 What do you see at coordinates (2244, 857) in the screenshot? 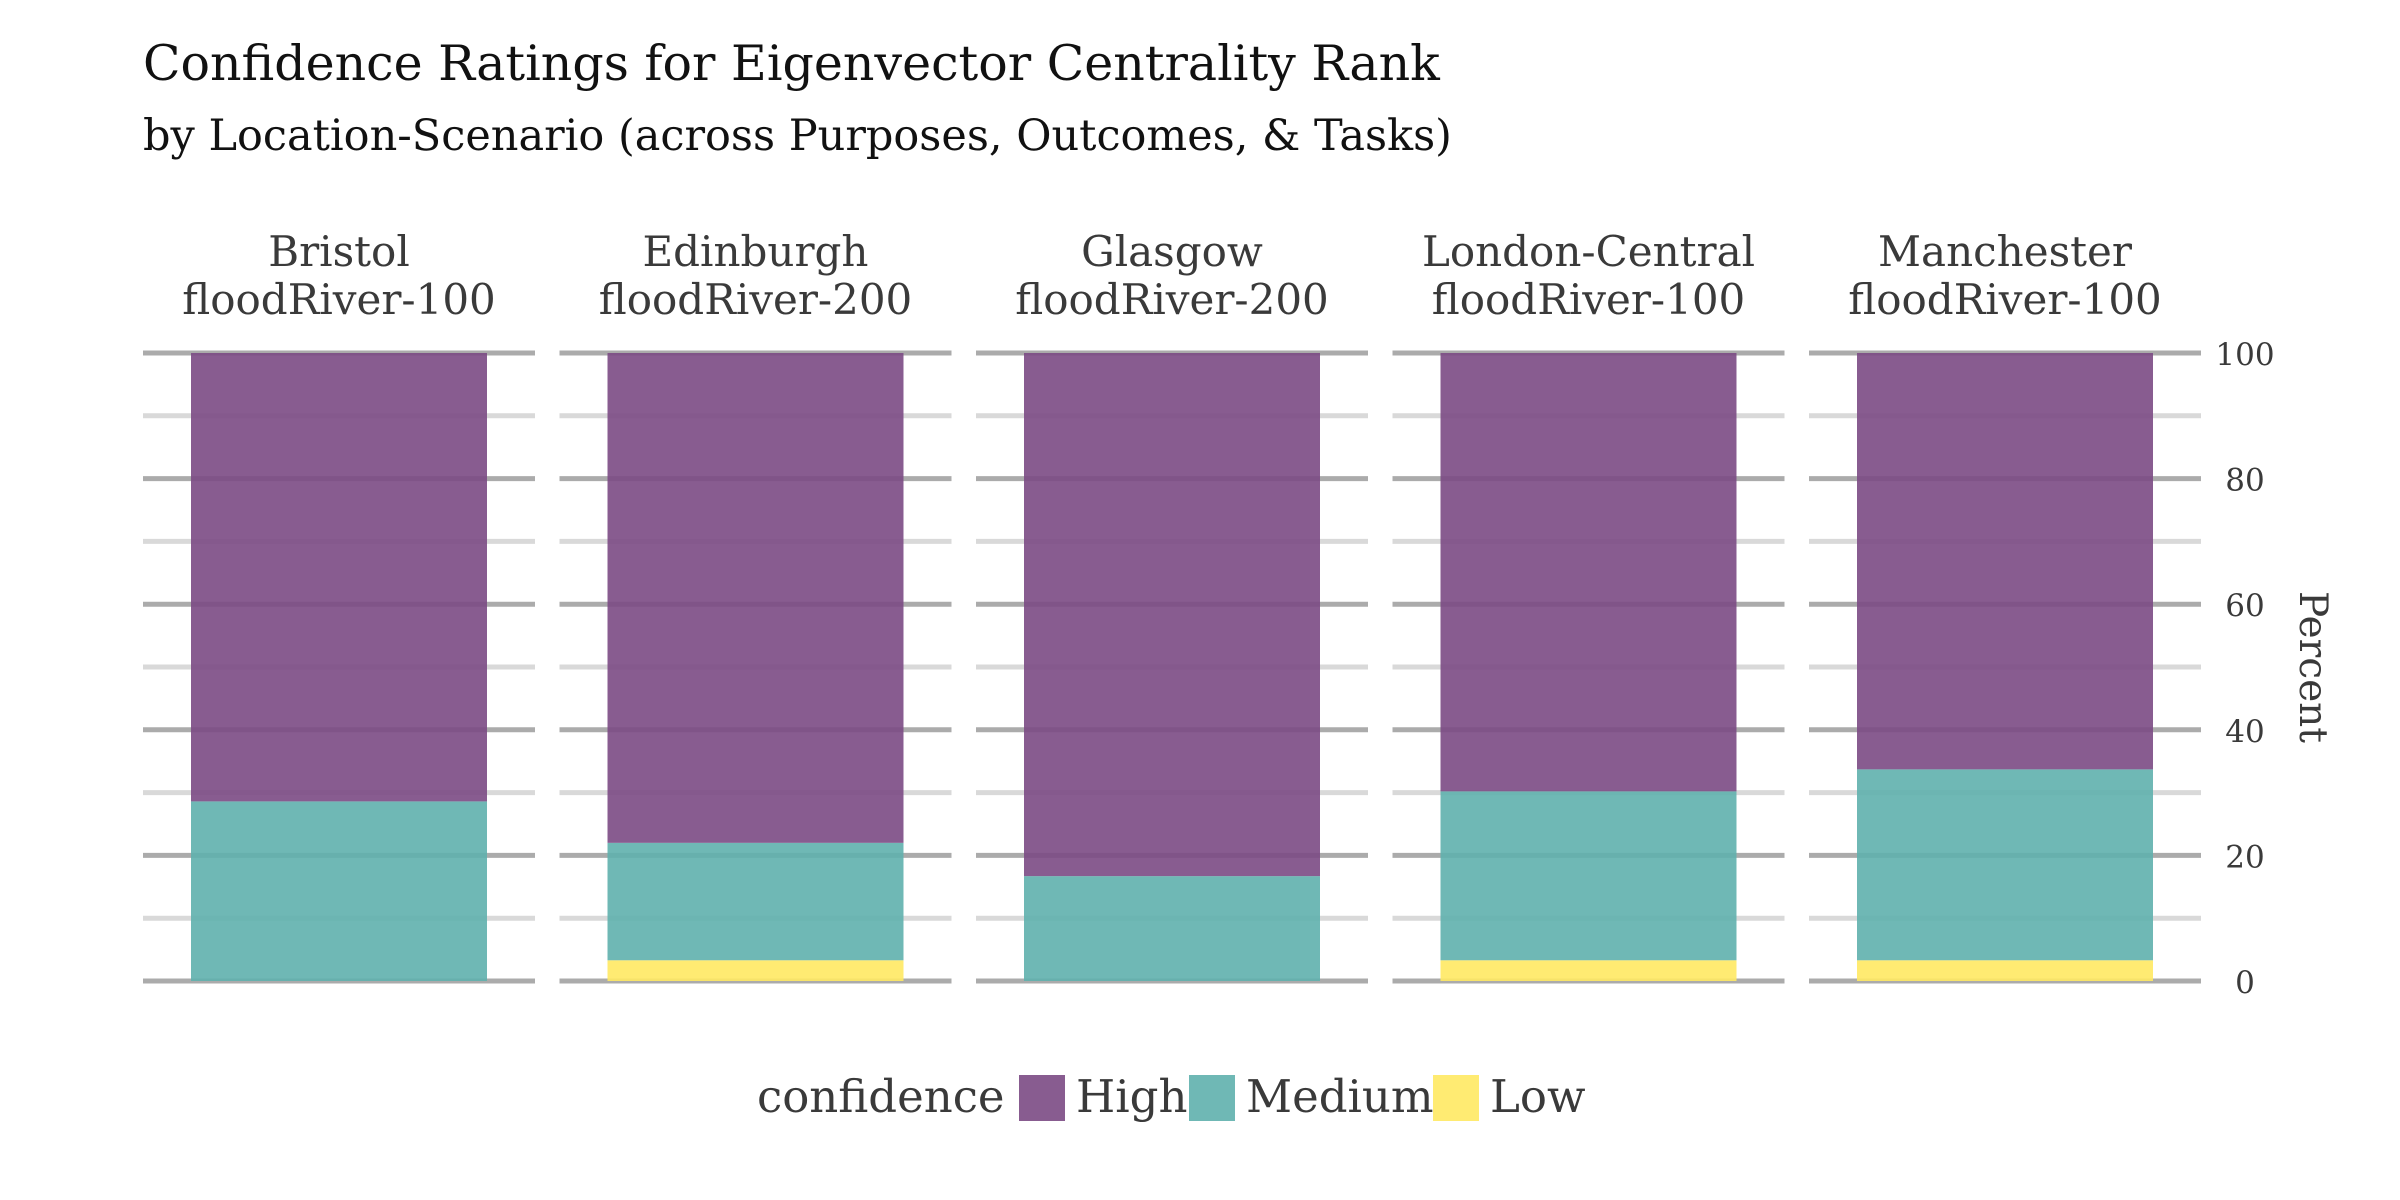
I see `y-tick-label: 20` at bounding box center [2244, 857].